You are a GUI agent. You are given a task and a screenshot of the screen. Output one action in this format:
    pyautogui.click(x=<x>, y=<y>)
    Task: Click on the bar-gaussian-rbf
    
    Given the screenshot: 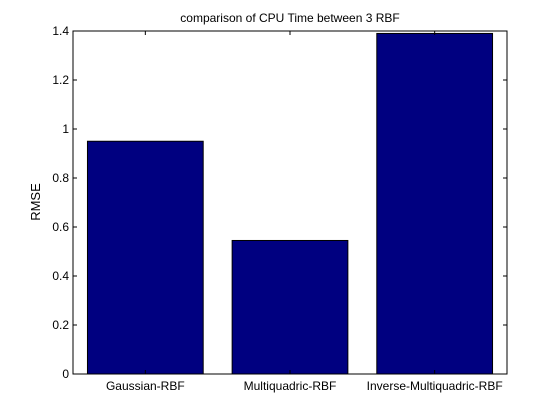 What is the action you would take?
    pyautogui.click(x=145, y=257)
    